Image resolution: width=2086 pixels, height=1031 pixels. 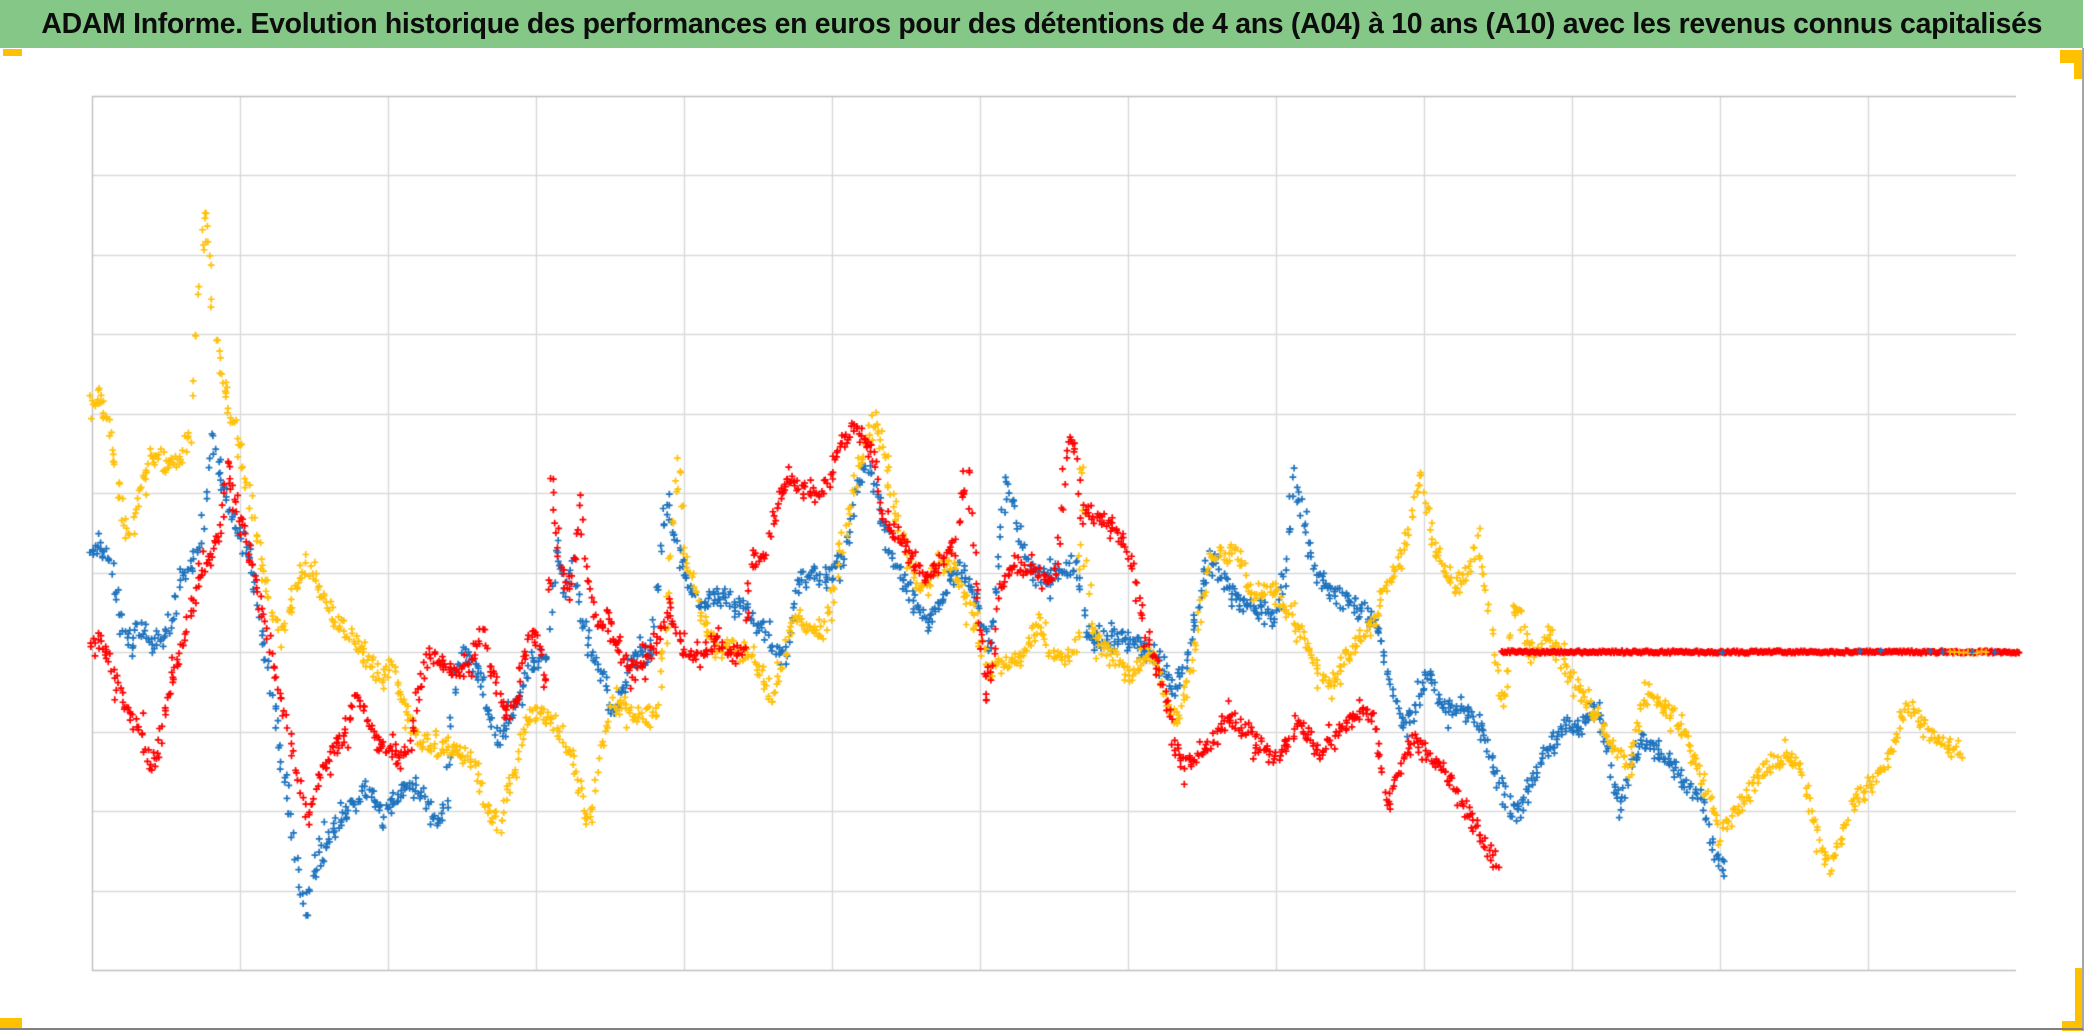 What do you see at coordinates (1041, 1029) in the screenshot?
I see `bottom-edge-line` at bounding box center [1041, 1029].